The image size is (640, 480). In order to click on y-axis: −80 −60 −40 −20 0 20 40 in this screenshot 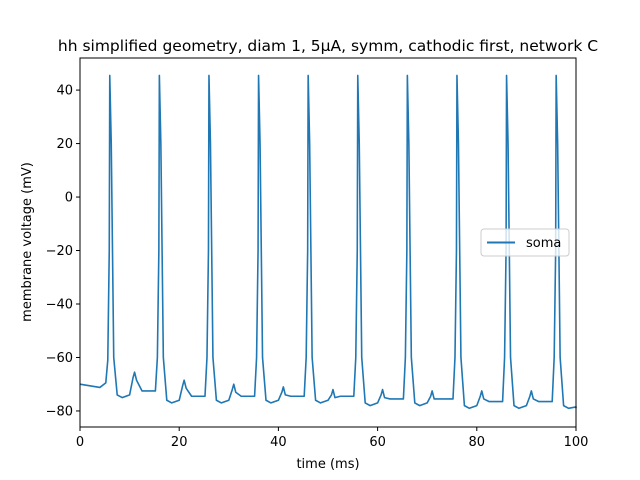, I will do `click(63, 251)`.